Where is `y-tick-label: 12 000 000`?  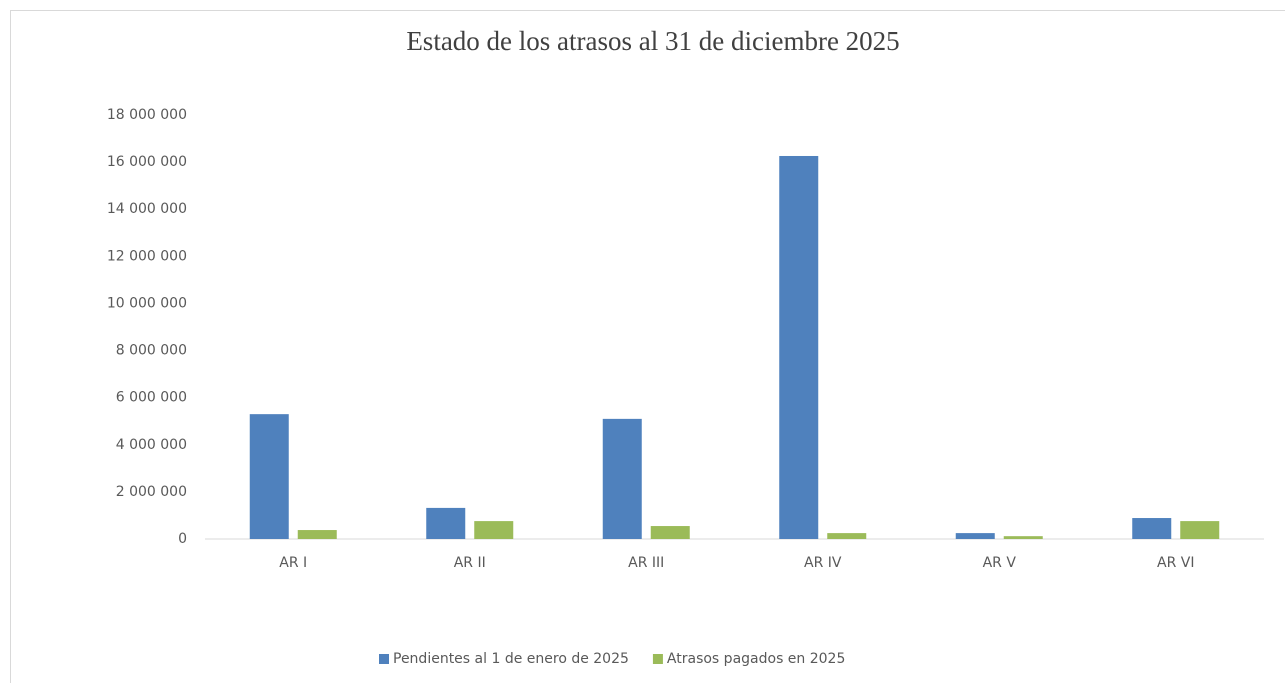 y-tick-label: 12 000 000 is located at coordinates (147, 256).